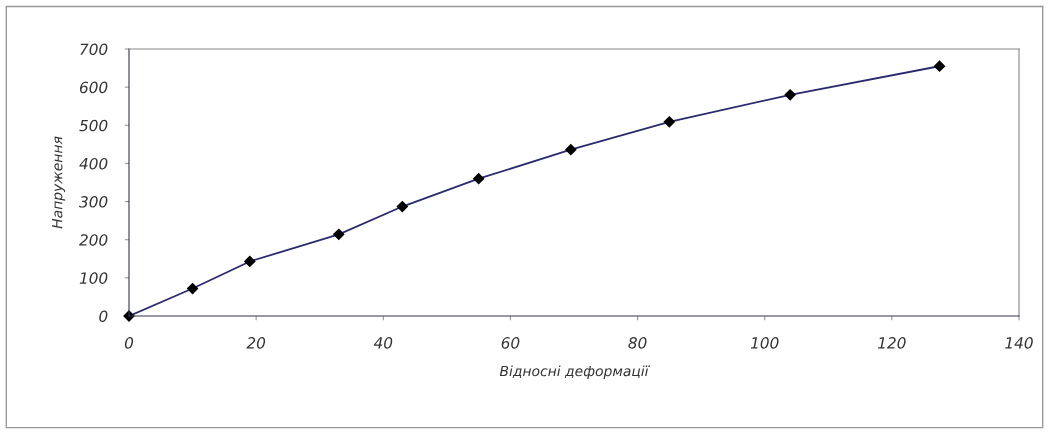 This screenshot has width=1049, height=432. What do you see at coordinates (1019, 343) in the screenshot?
I see `x-tick-label: 140` at bounding box center [1019, 343].